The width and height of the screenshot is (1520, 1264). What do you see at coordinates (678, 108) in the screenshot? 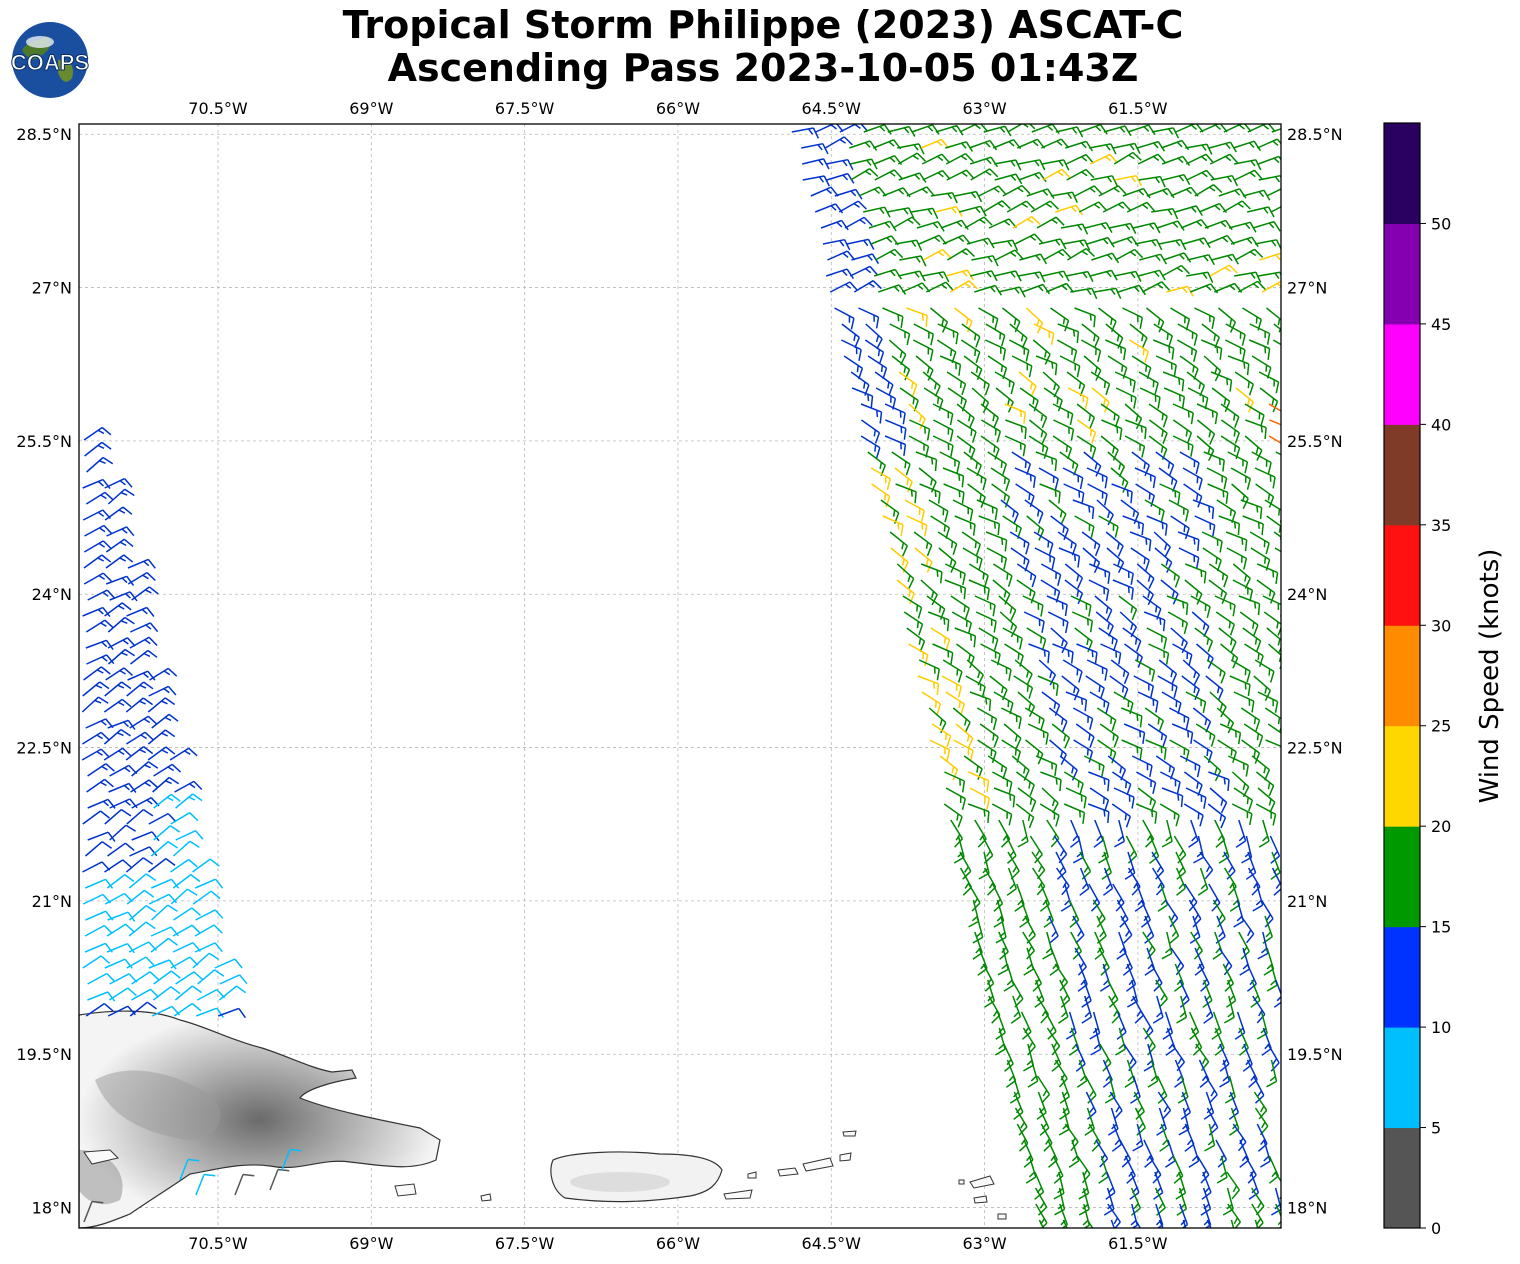
I see `lon-tick-top: 66°W` at bounding box center [678, 108].